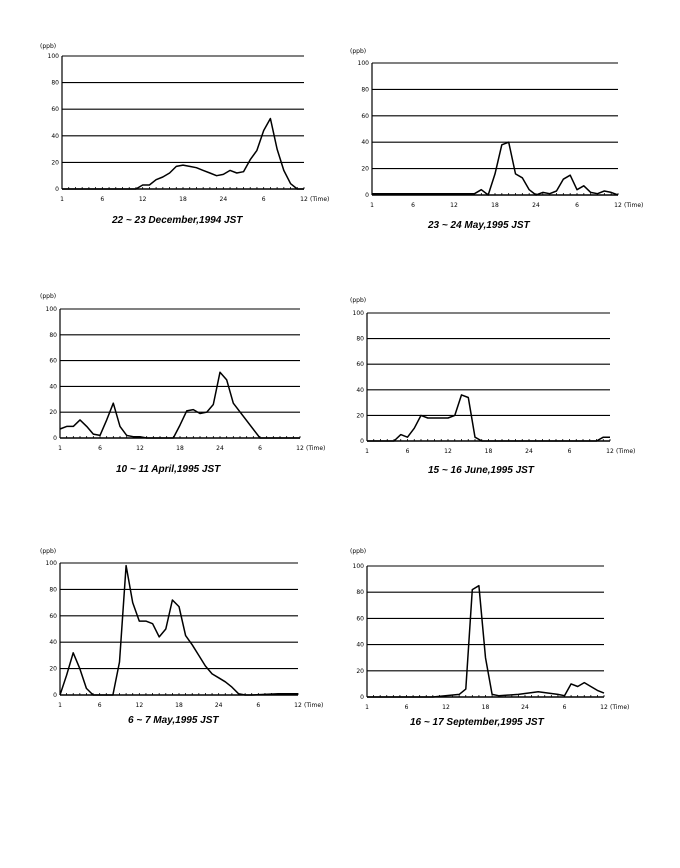  What do you see at coordinates (177, 220) in the screenshot?
I see `chart-1-caption: 22 ~ 23 December,1994 JST` at bounding box center [177, 220].